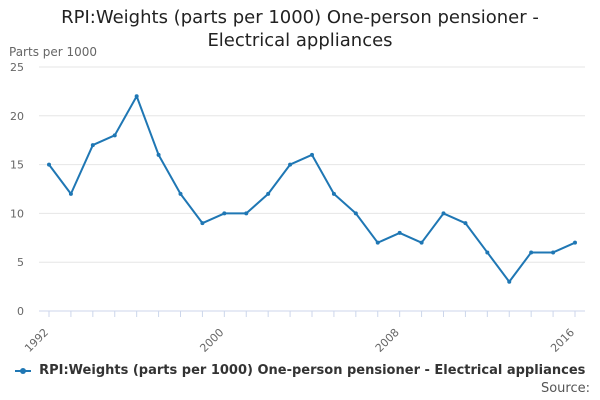 This screenshot has height=400, width=600. What do you see at coordinates (20, 262) in the screenshot?
I see `y-tick-label: 5` at bounding box center [20, 262].